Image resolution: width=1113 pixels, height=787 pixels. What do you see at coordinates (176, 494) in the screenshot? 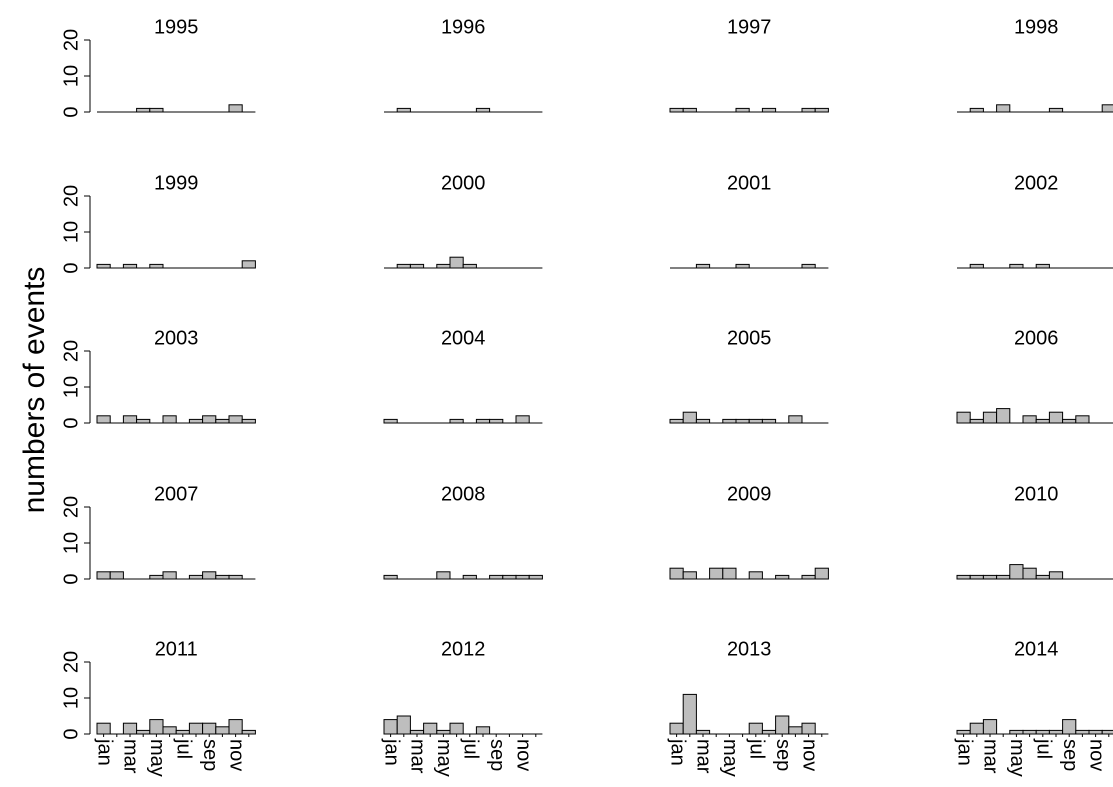
I see `panel-title: 2007` at bounding box center [176, 494].